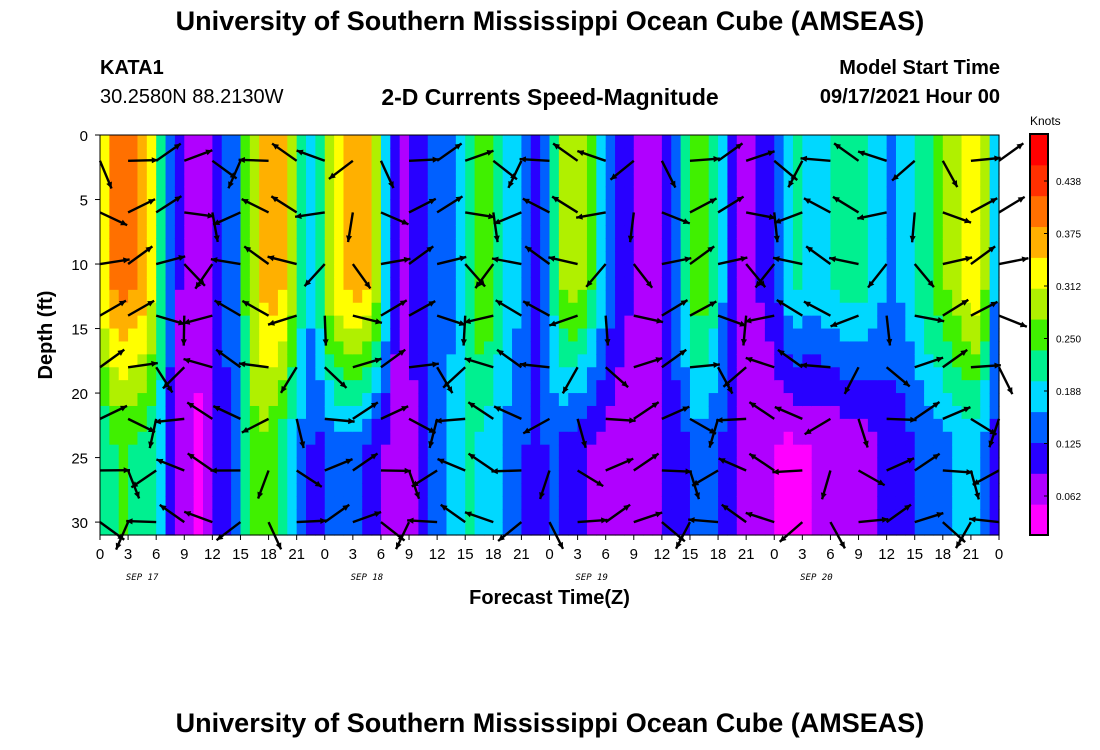 This screenshot has height=750, width=1100. Describe the element at coordinates (1068, 235) in the screenshot. I see `colorbar-tick-label: 0.375` at that location.